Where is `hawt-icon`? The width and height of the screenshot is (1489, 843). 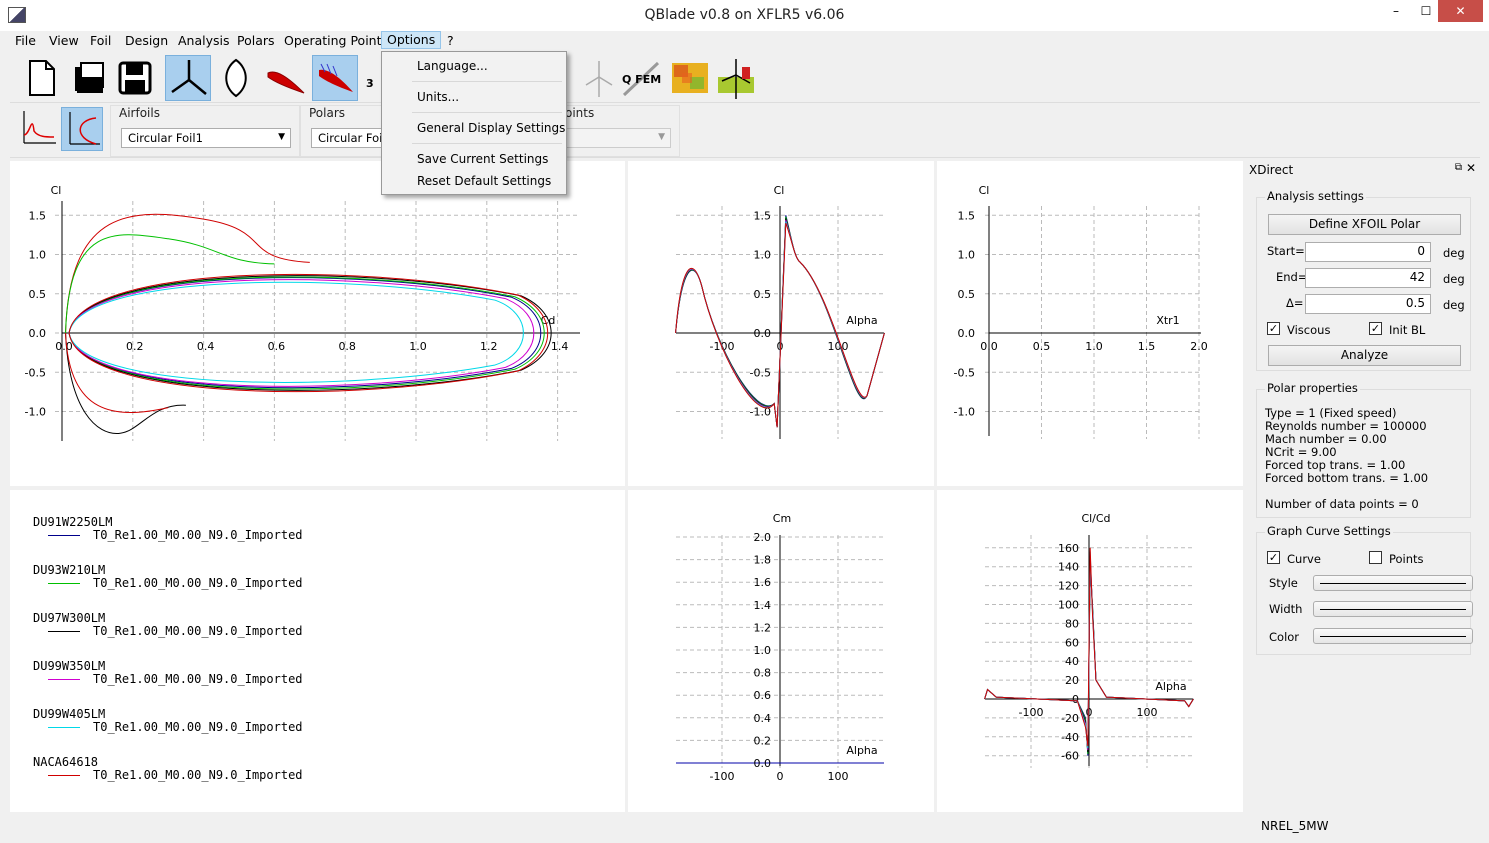
hawt-icon is located at coordinates (188, 78).